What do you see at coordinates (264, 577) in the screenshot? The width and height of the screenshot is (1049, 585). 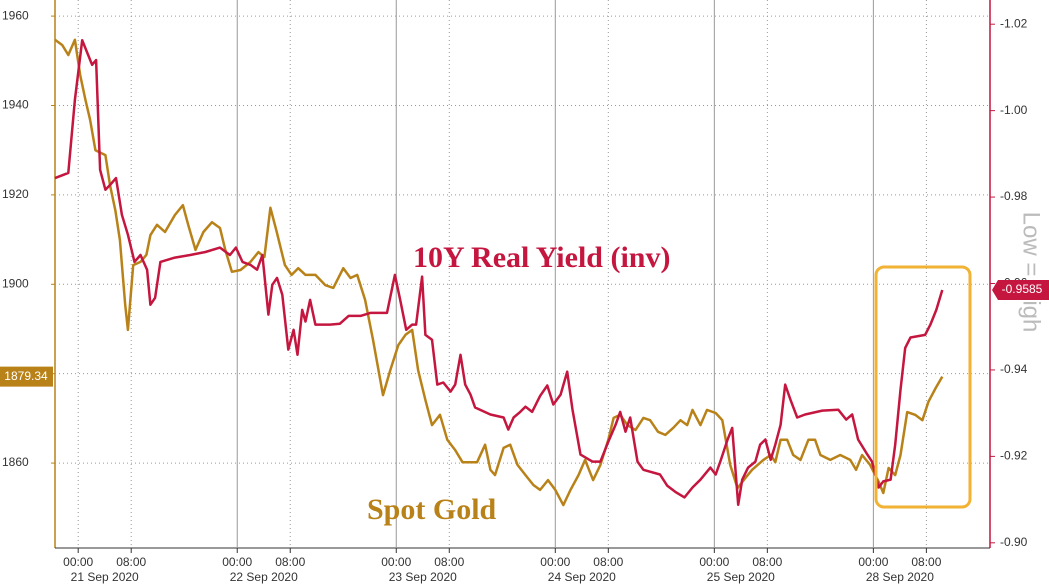 I see `x-day-label: 22 Sep 2020` at bounding box center [264, 577].